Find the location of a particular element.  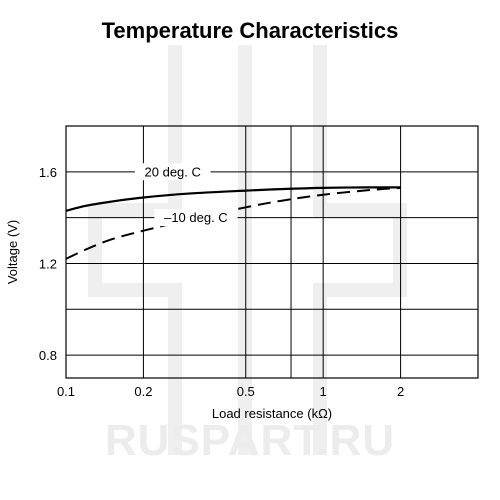

x-tick-label: 1 is located at coordinates (323, 391).